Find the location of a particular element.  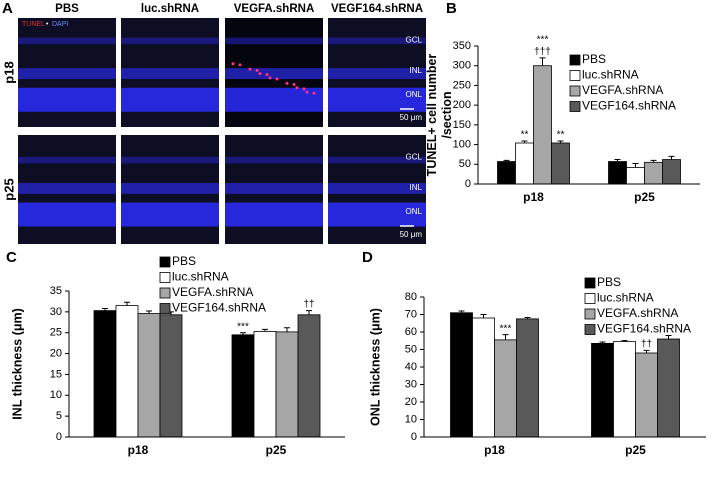

y-tick-label: 10 is located at coordinates (56, 395).